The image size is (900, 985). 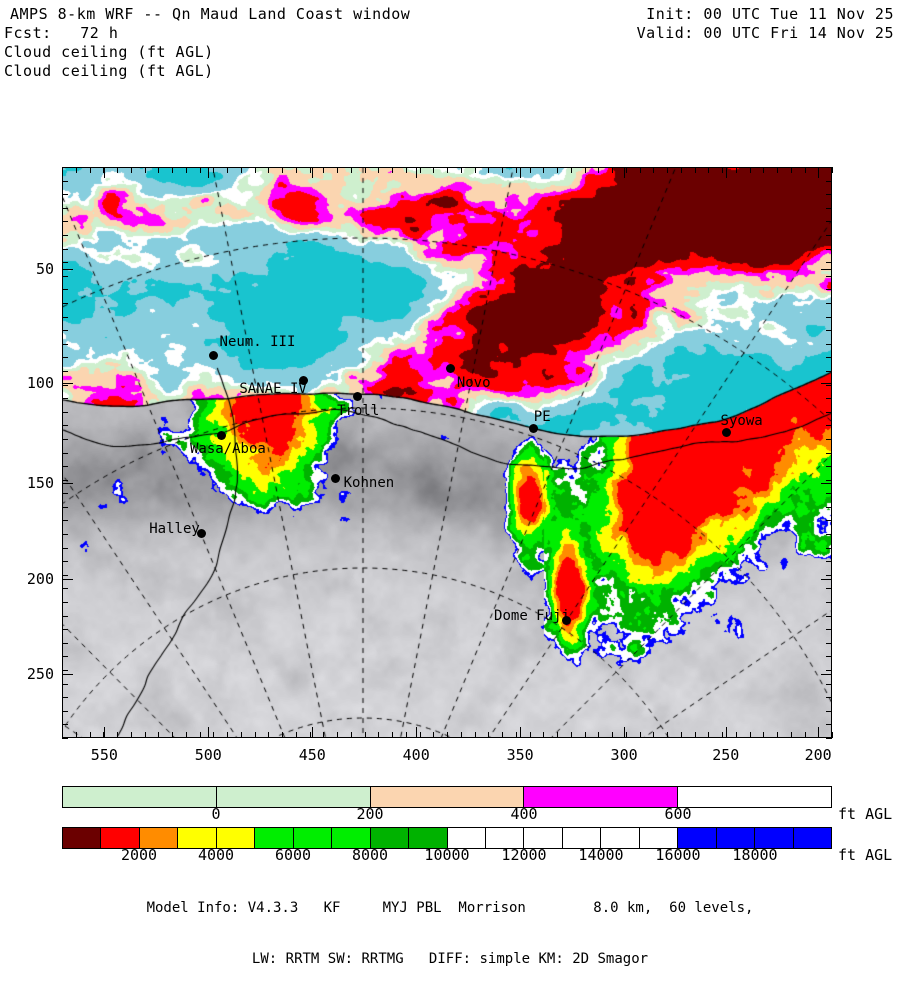 I want to click on colorbar-high-ceiling, so click(x=447, y=838).